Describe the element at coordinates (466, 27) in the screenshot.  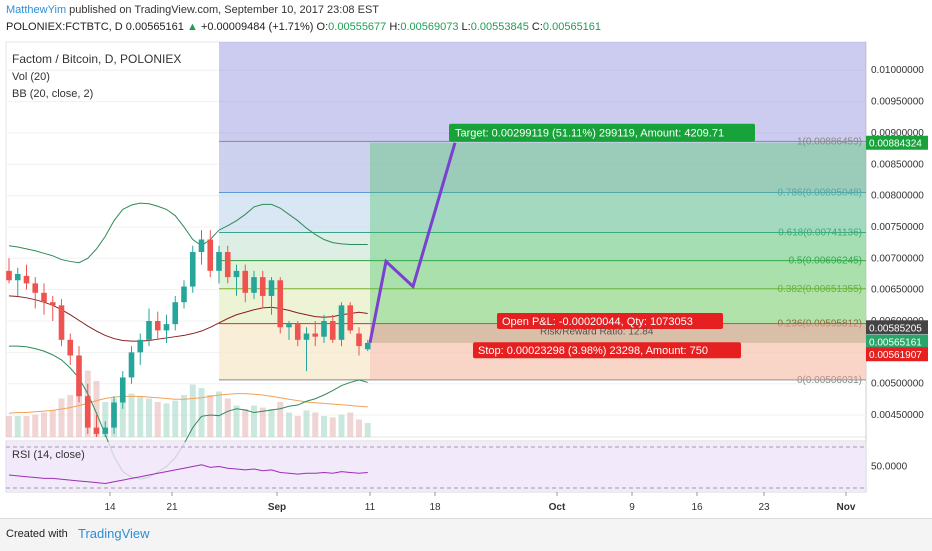
I see `low-label: L:` at that location.